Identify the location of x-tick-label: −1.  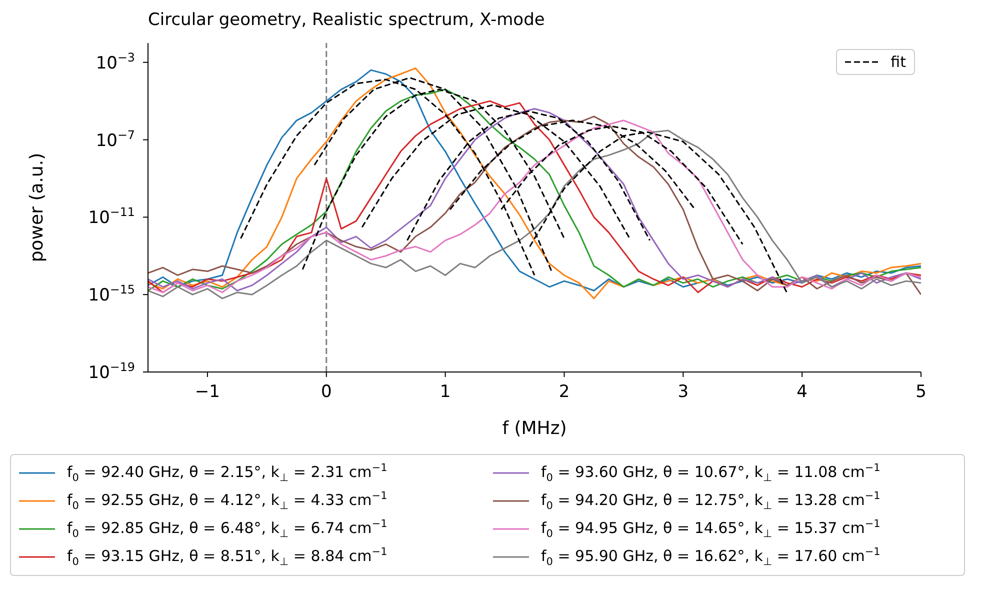
(207, 392).